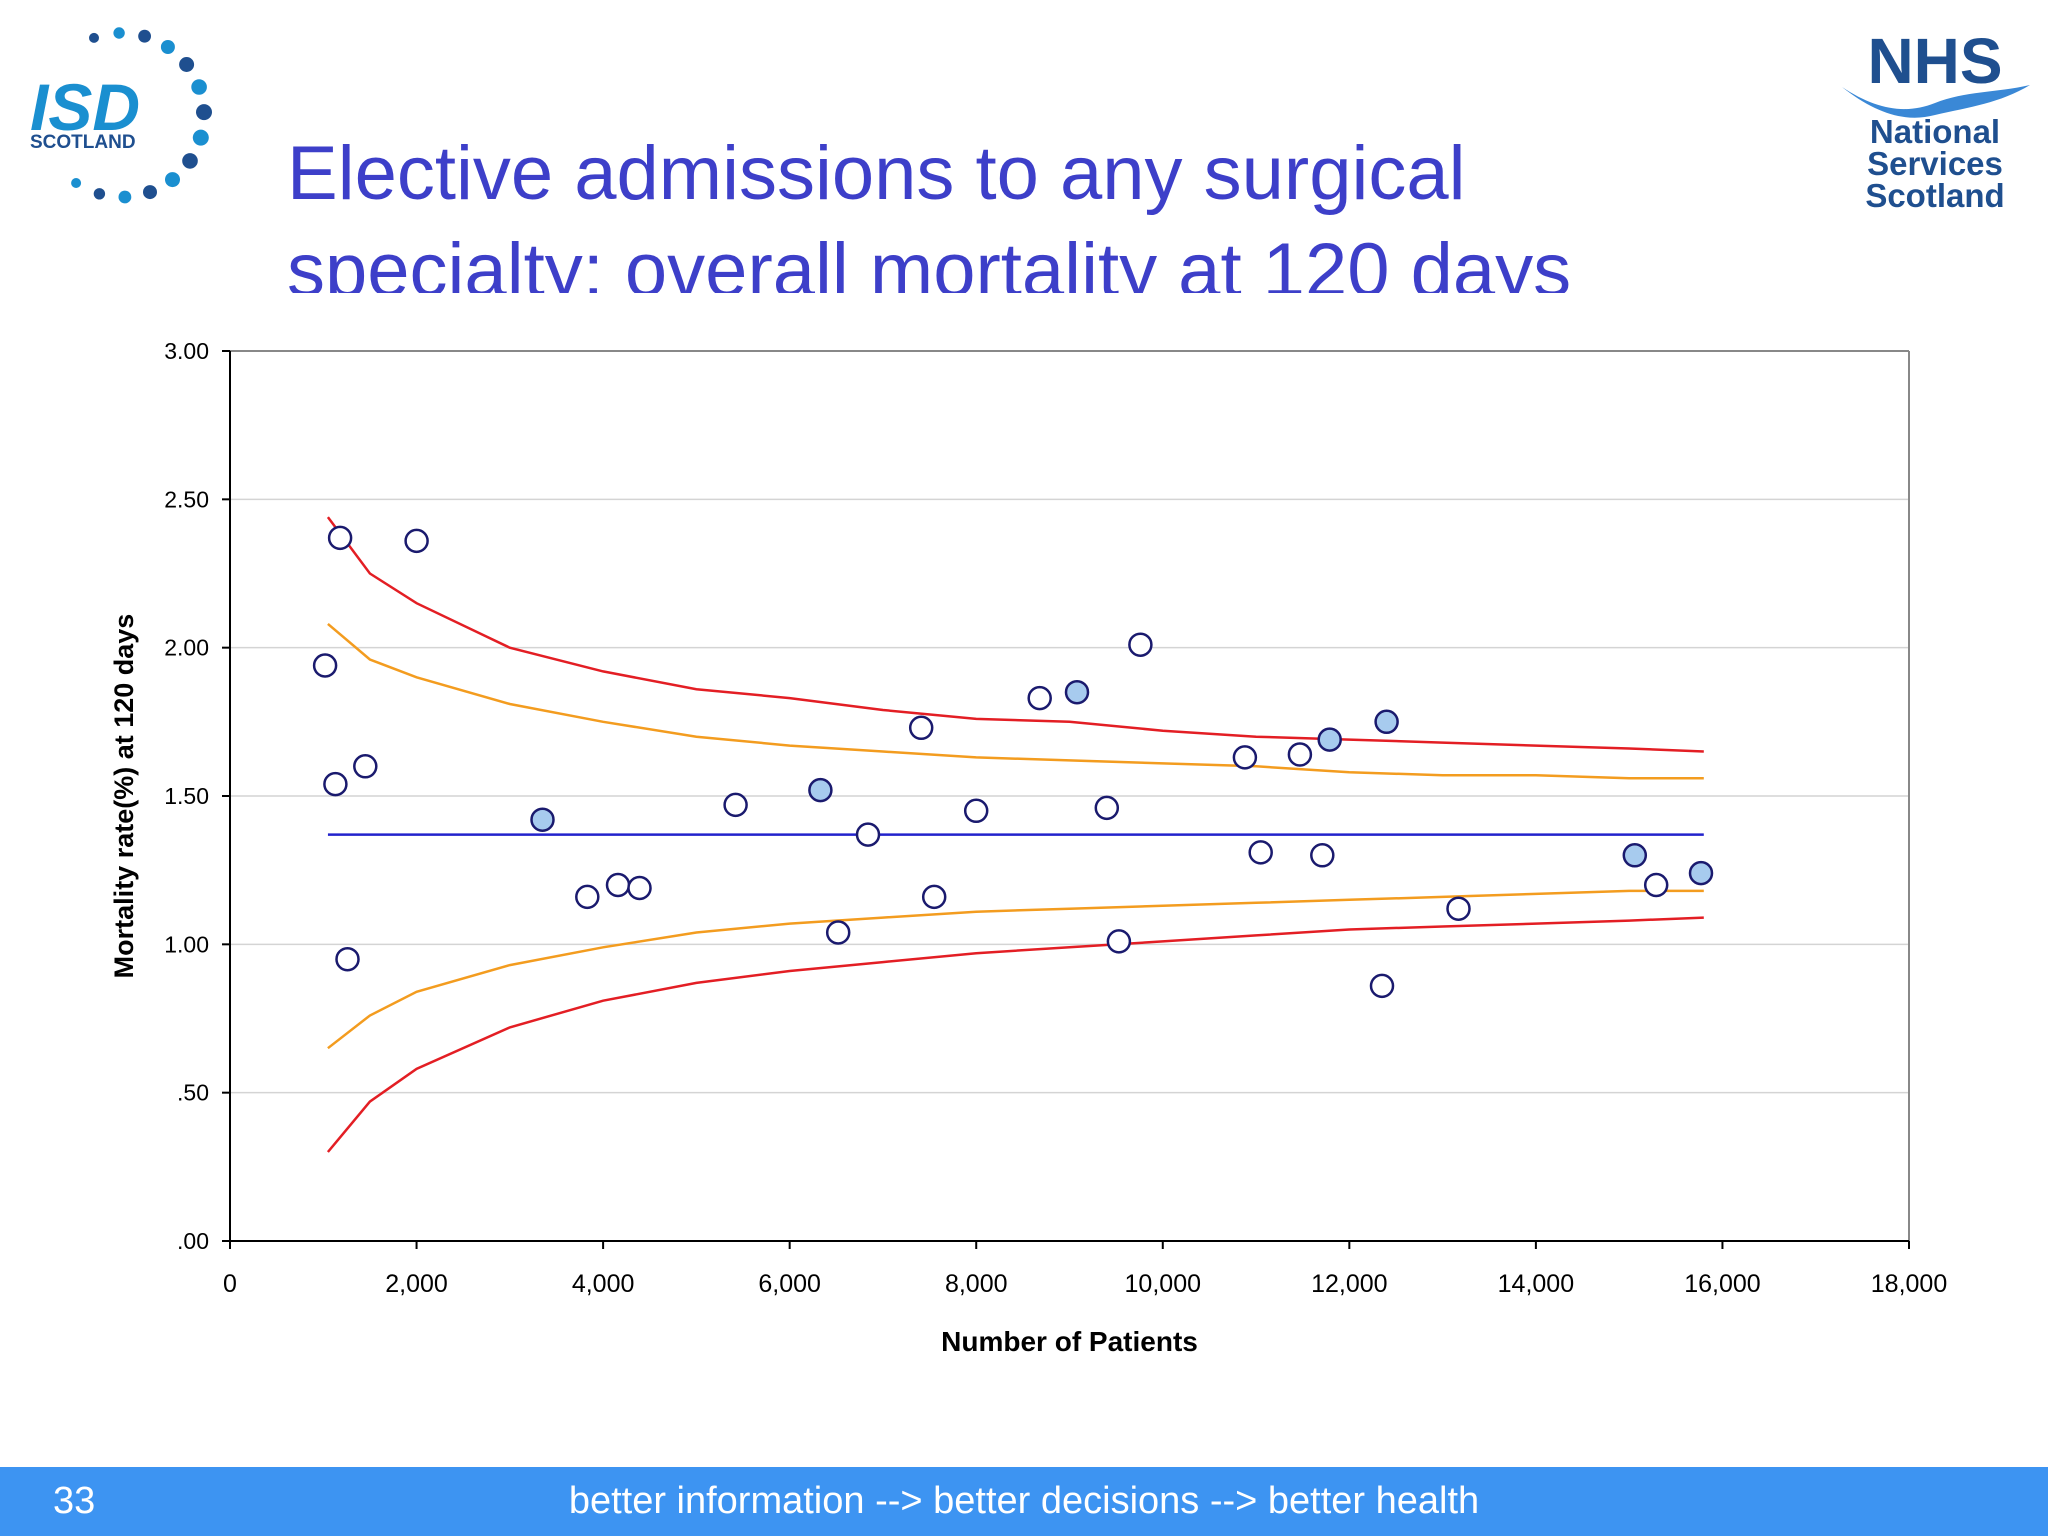 This screenshot has height=1536, width=2048. Describe the element at coordinates (1069, 1341) in the screenshot. I see `x-axis-title: Number of Patients` at that location.